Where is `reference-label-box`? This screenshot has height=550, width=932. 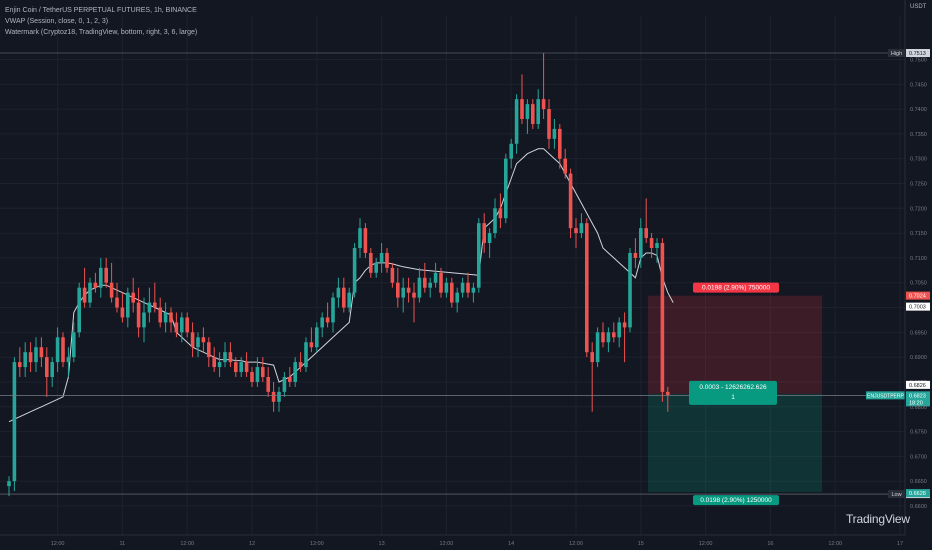 reference-label-box is located at coordinates (896, 53).